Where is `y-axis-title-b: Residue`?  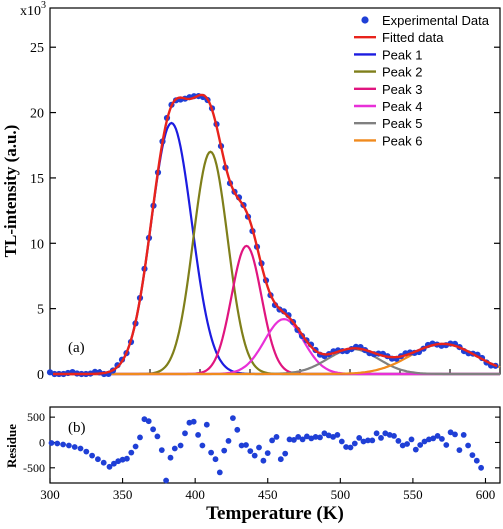
y-axis-title-b: Residue is located at coordinates (11, 446).